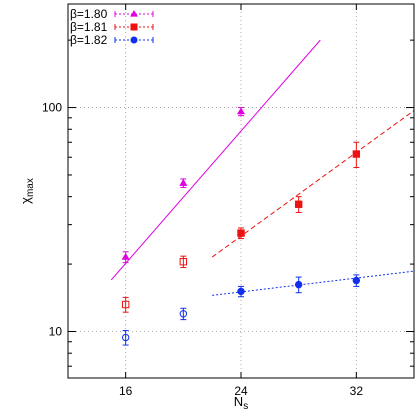 Image resolution: width=415 pixels, height=414 pixels. I want to click on legend-label: β=1.82, so click(89, 40).